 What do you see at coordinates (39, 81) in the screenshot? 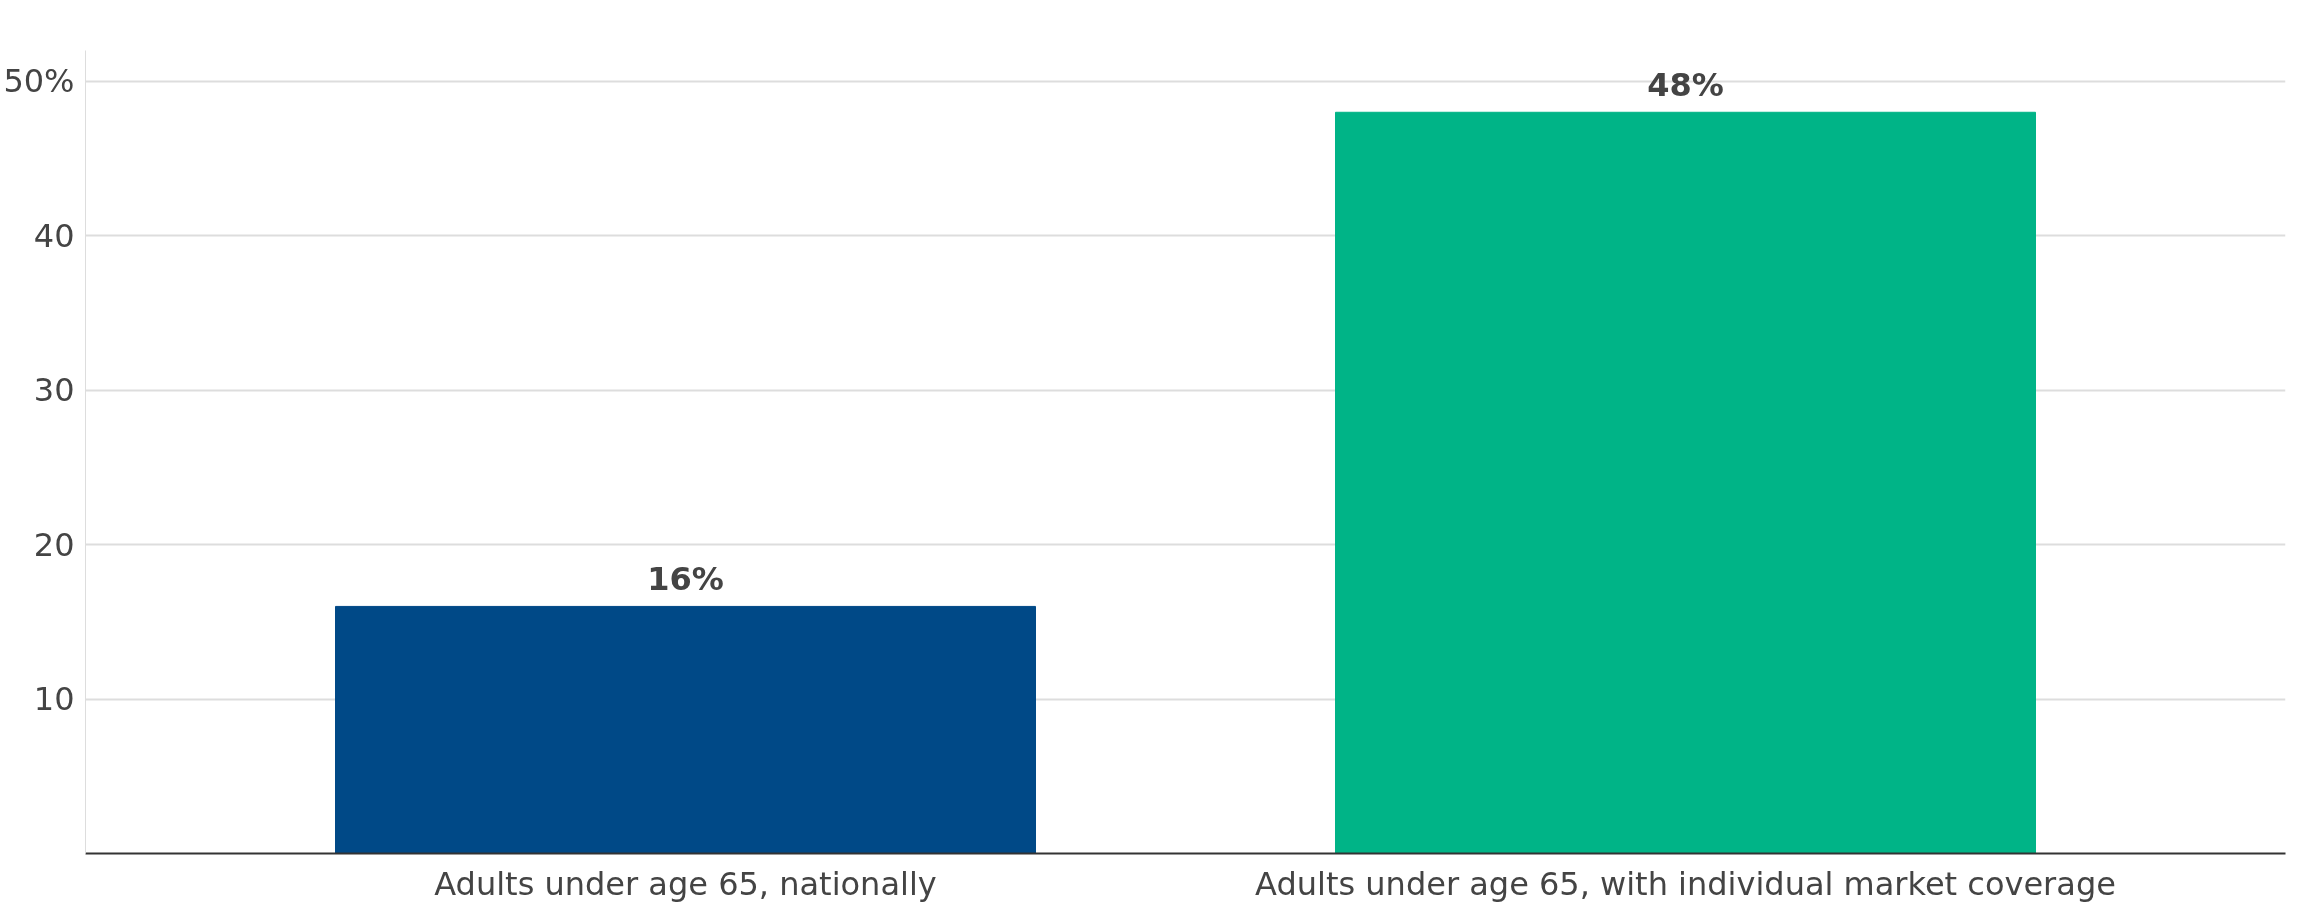
I see `y-tick-label: 50%` at bounding box center [39, 81].